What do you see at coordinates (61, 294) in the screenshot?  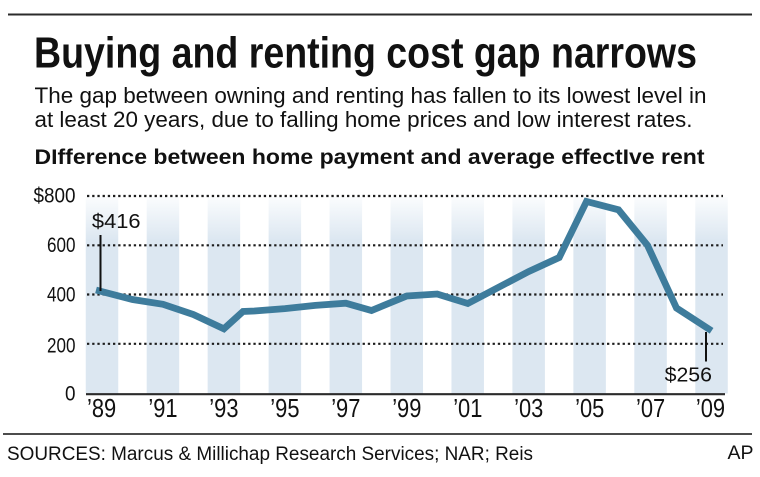 I see `svg-text: 400` at bounding box center [61, 294].